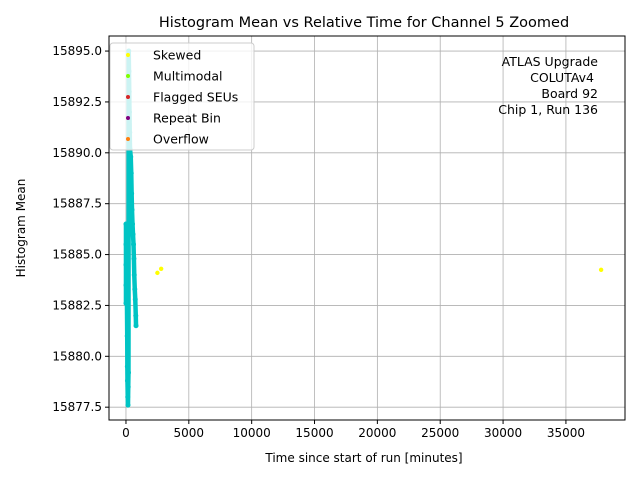 The image size is (640, 484). What do you see at coordinates (195, 97) in the screenshot?
I see `legend-label: Flagged SEUs` at bounding box center [195, 97].